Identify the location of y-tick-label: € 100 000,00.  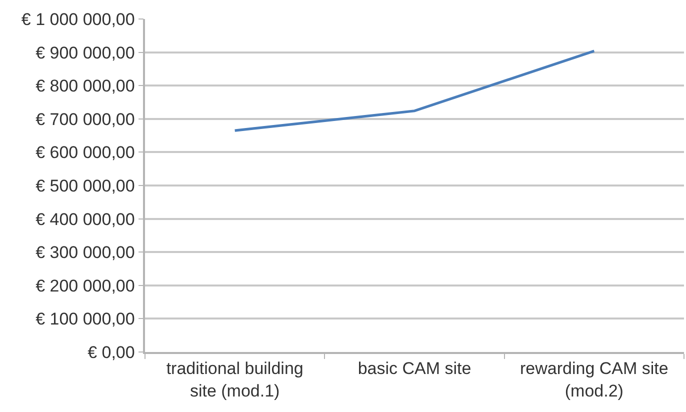
(85, 319).